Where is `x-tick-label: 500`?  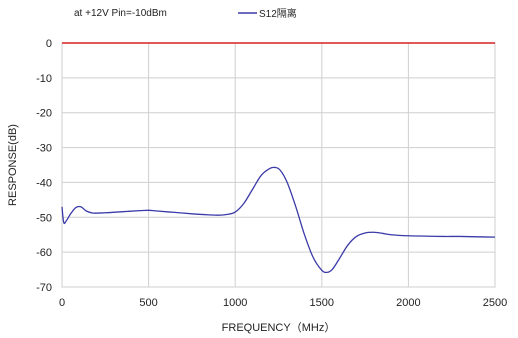
x-tick-label: 500 is located at coordinates (148, 303).